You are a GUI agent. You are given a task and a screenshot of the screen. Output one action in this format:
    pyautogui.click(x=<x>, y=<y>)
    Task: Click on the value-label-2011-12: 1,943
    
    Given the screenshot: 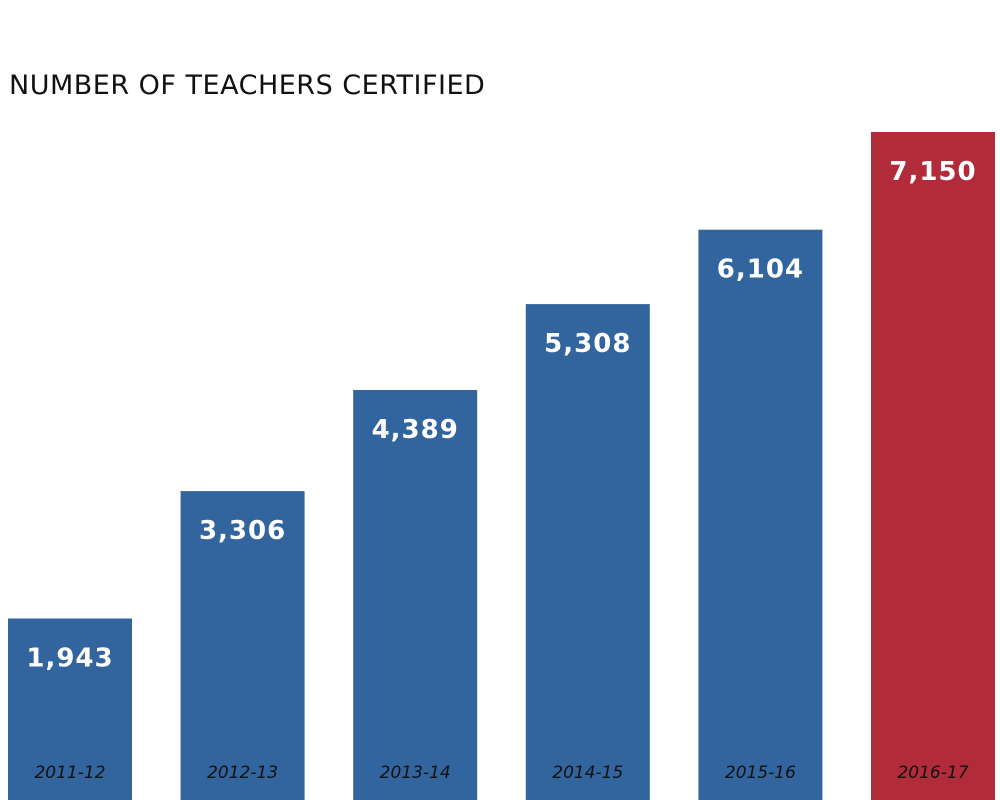 What is the action you would take?
    pyautogui.click(x=69, y=659)
    